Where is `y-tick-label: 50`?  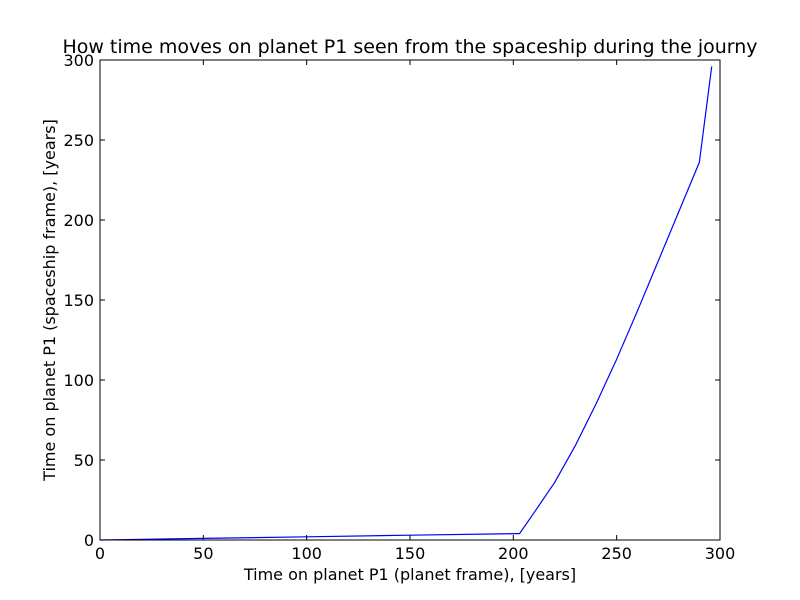
y-tick-label: 50 is located at coordinates (84, 460).